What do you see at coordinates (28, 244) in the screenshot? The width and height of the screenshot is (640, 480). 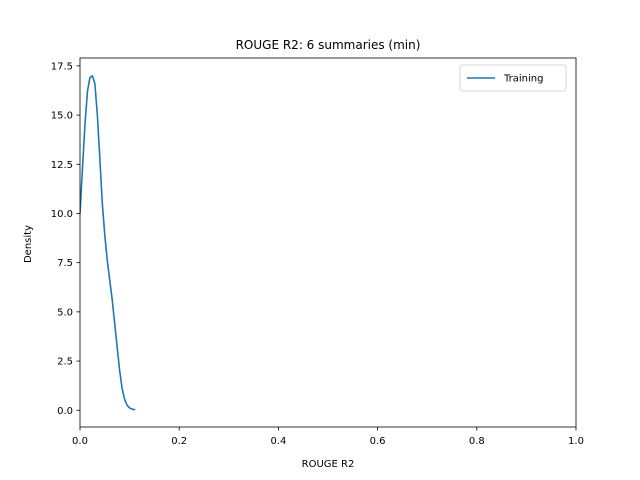 I see `y-axis-label: Density` at bounding box center [28, 244].